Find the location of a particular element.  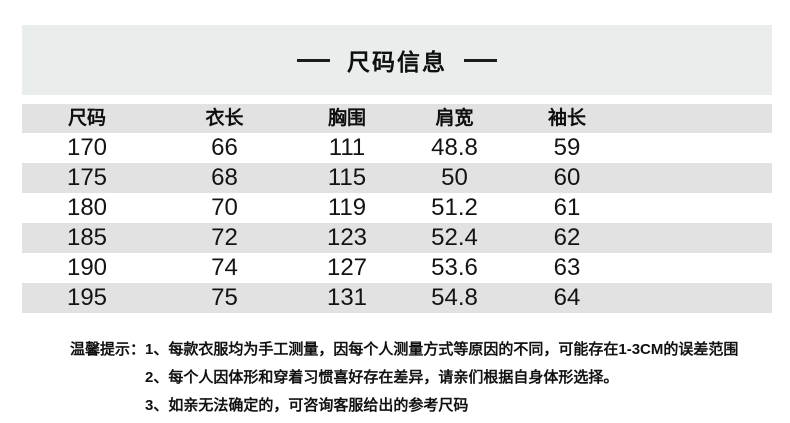

table-cell: 48.8 is located at coordinates (454, 147).